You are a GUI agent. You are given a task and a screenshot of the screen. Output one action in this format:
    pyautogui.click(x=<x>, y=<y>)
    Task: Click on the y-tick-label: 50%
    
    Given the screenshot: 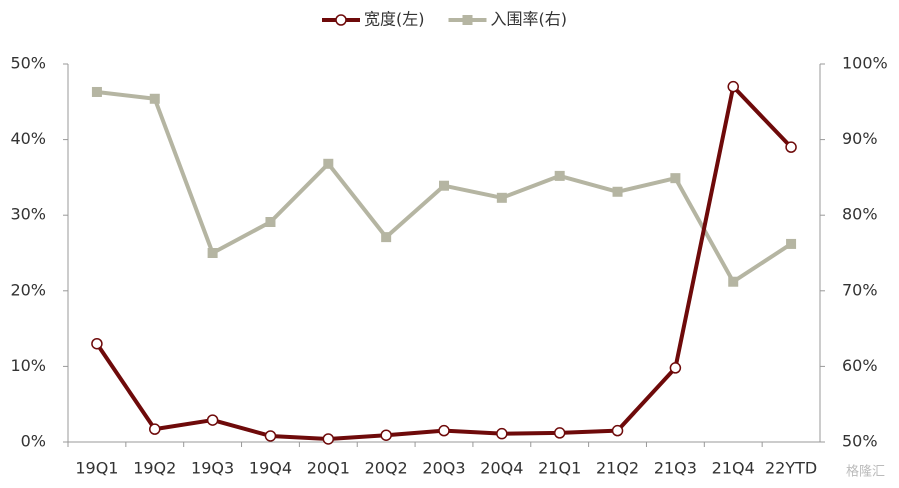 What is the action you would take?
    pyautogui.click(x=28, y=63)
    